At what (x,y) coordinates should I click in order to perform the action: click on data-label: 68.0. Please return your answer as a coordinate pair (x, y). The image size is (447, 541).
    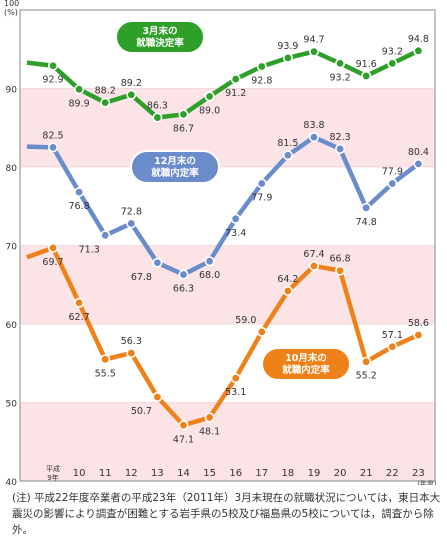
    Looking at the image, I should click on (209, 275).